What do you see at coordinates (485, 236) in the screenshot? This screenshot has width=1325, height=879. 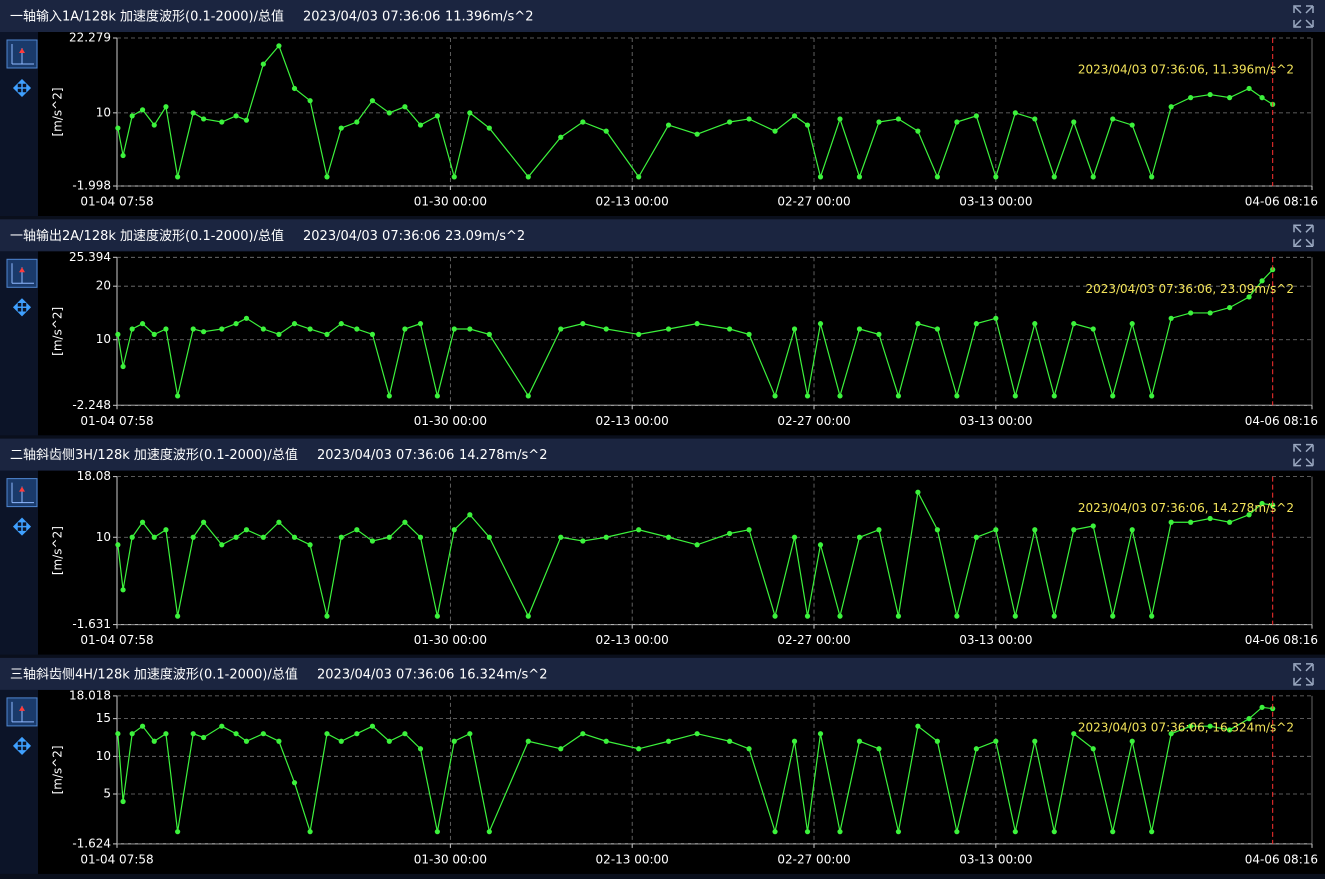 I see `header-value: 23.09m/s^2` at bounding box center [485, 236].